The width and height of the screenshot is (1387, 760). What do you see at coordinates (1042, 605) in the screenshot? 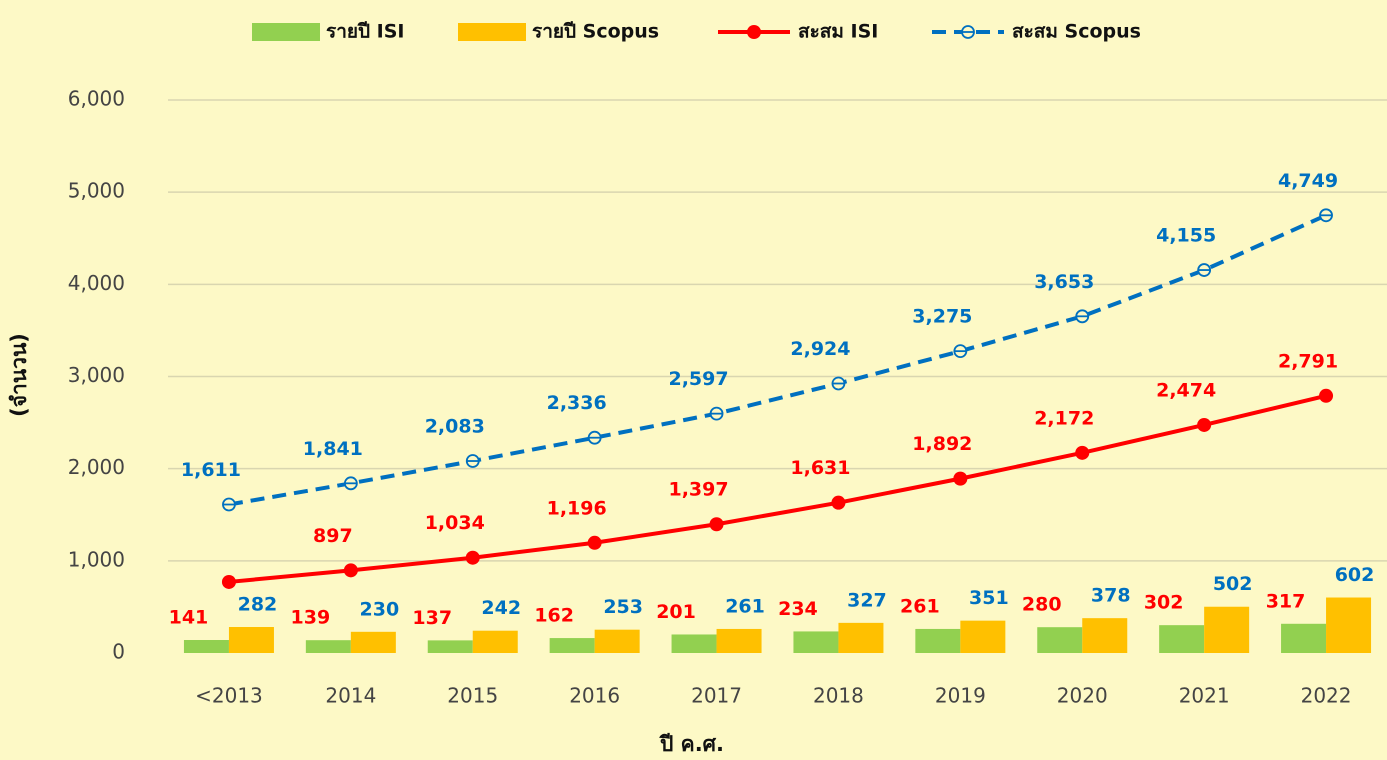
I see `data-label: 280` at bounding box center [1042, 605].